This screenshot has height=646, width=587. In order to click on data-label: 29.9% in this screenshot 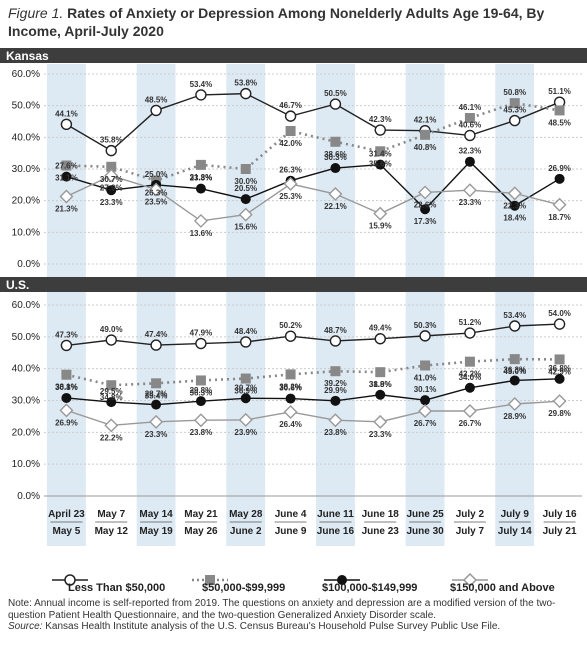, I will do `click(335, 390)`.